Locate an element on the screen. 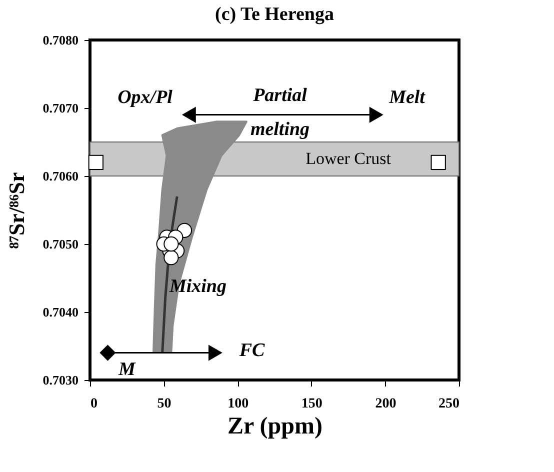 This screenshot has height=472, width=554. x-tick-label: 200 is located at coordinates (385, 404).